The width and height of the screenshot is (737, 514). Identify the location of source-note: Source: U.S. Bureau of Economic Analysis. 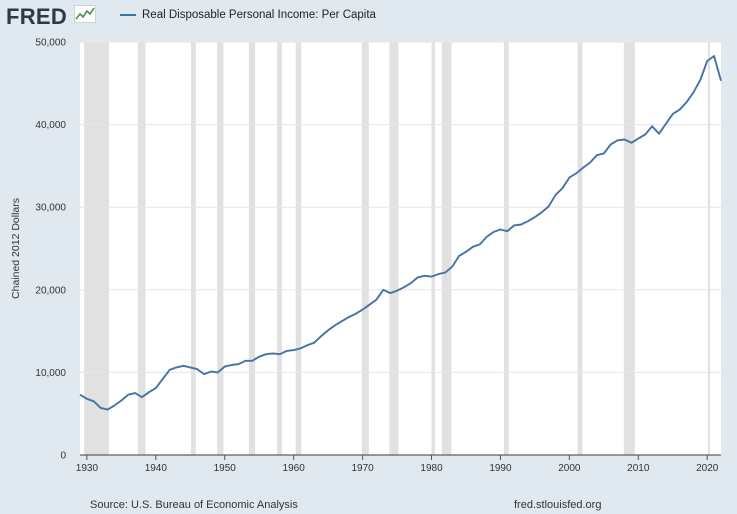
(194, 505).